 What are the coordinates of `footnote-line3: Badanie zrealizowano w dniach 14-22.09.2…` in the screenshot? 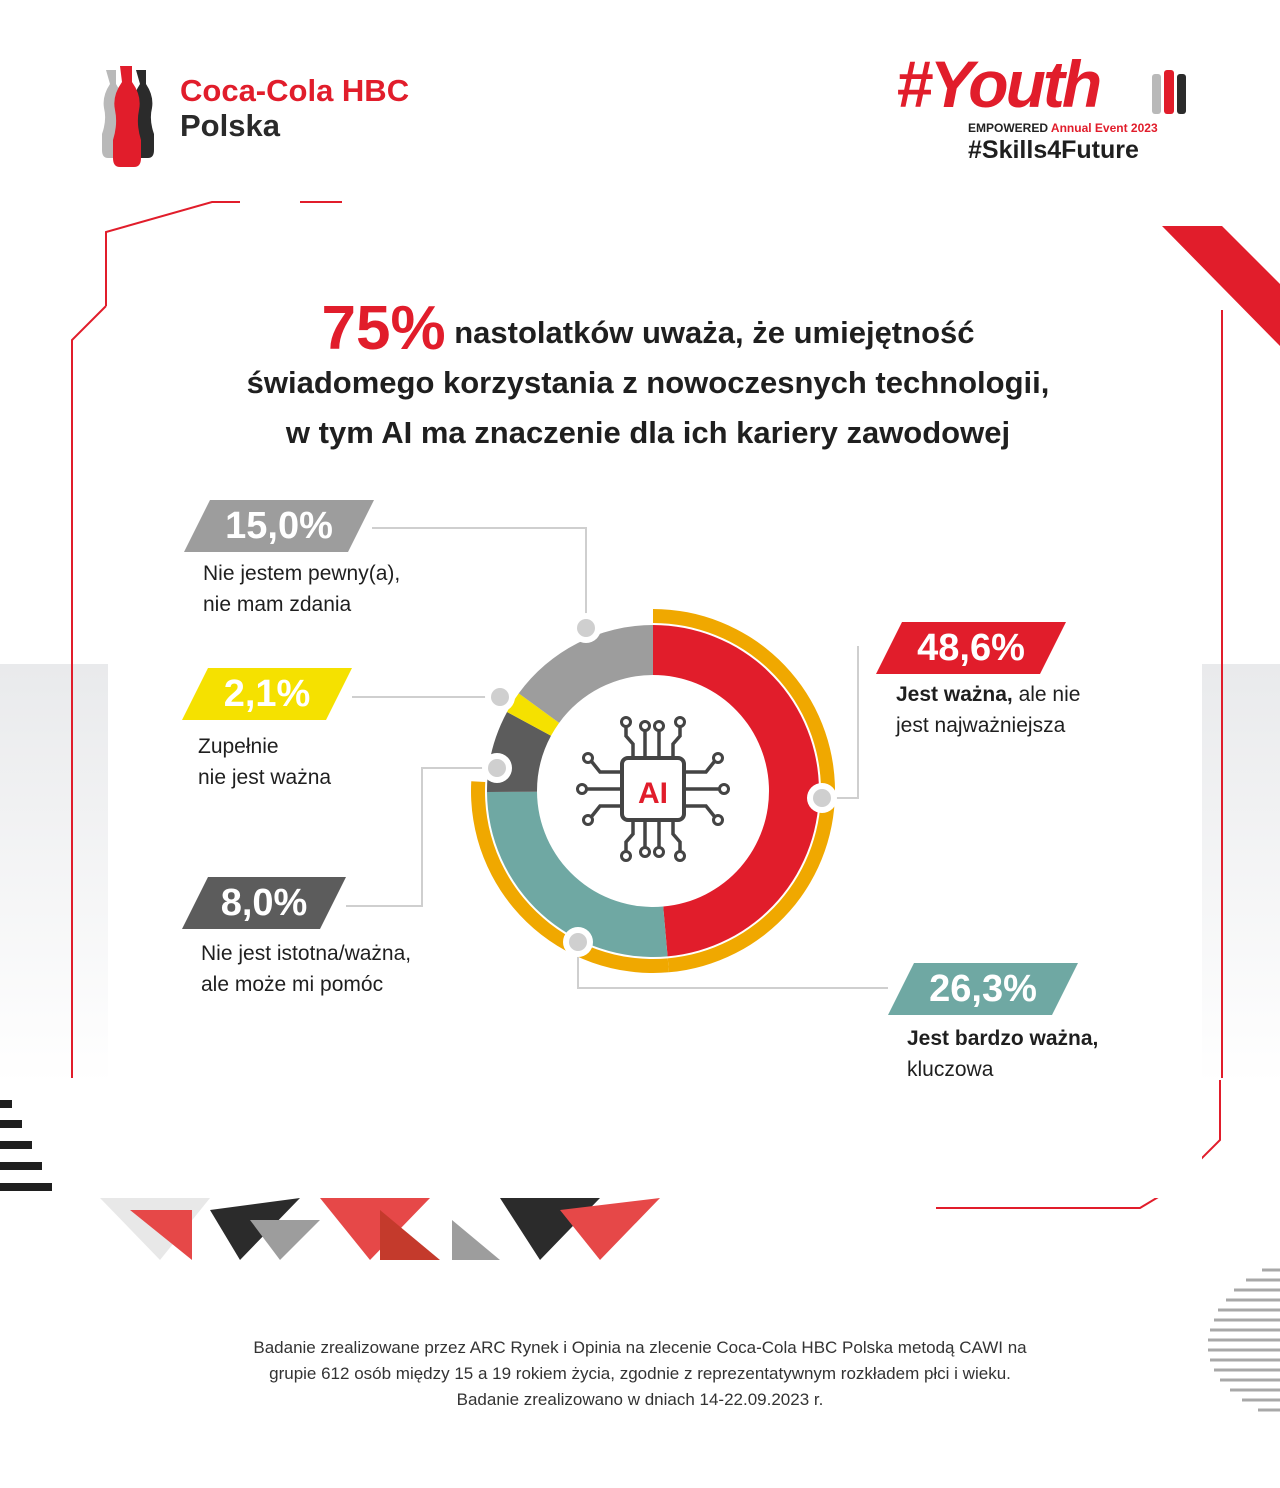 It's located at (640, 1399).